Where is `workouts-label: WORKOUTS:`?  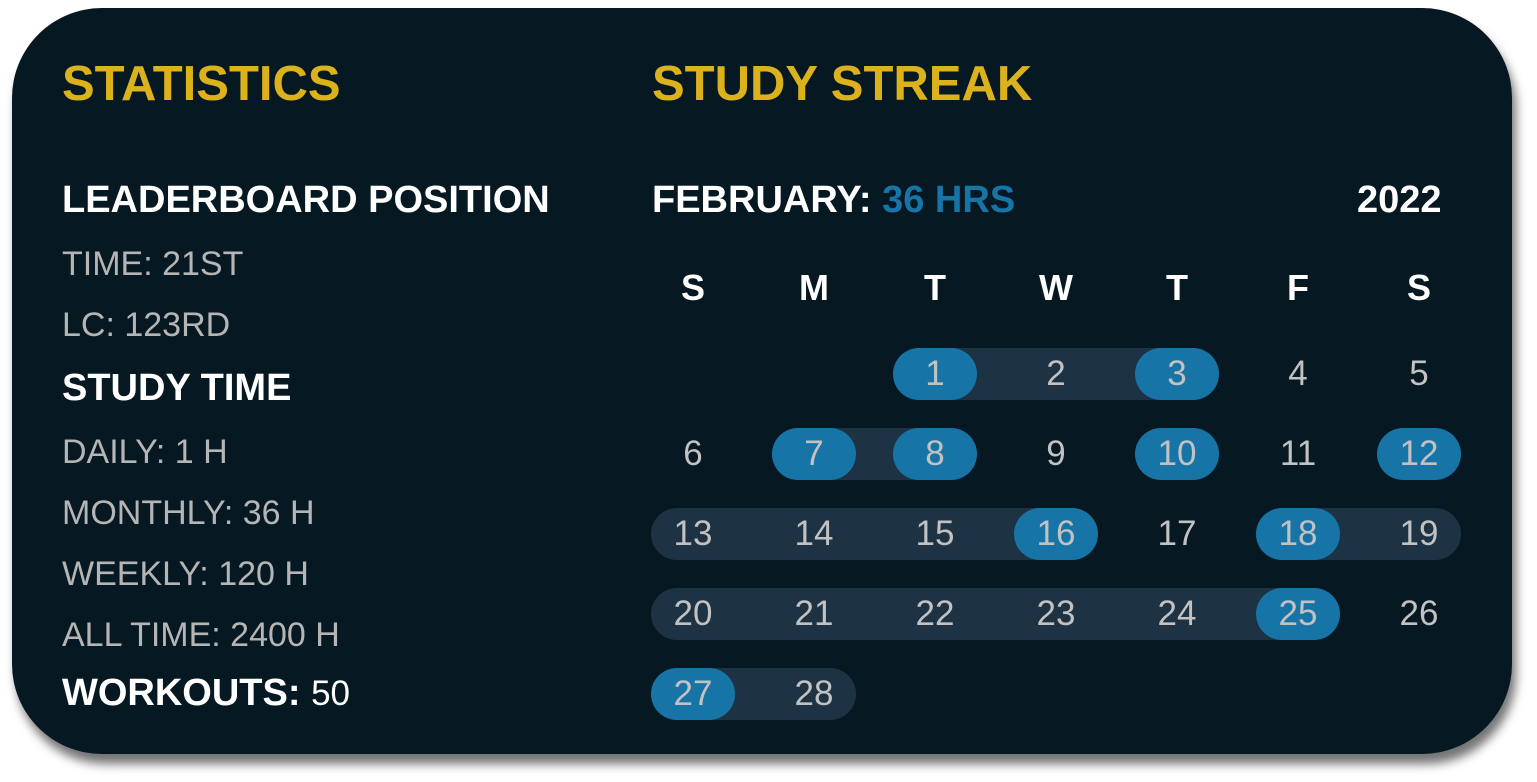
workouts-label: WORKOUTS: is located at coordinates (181, 693).